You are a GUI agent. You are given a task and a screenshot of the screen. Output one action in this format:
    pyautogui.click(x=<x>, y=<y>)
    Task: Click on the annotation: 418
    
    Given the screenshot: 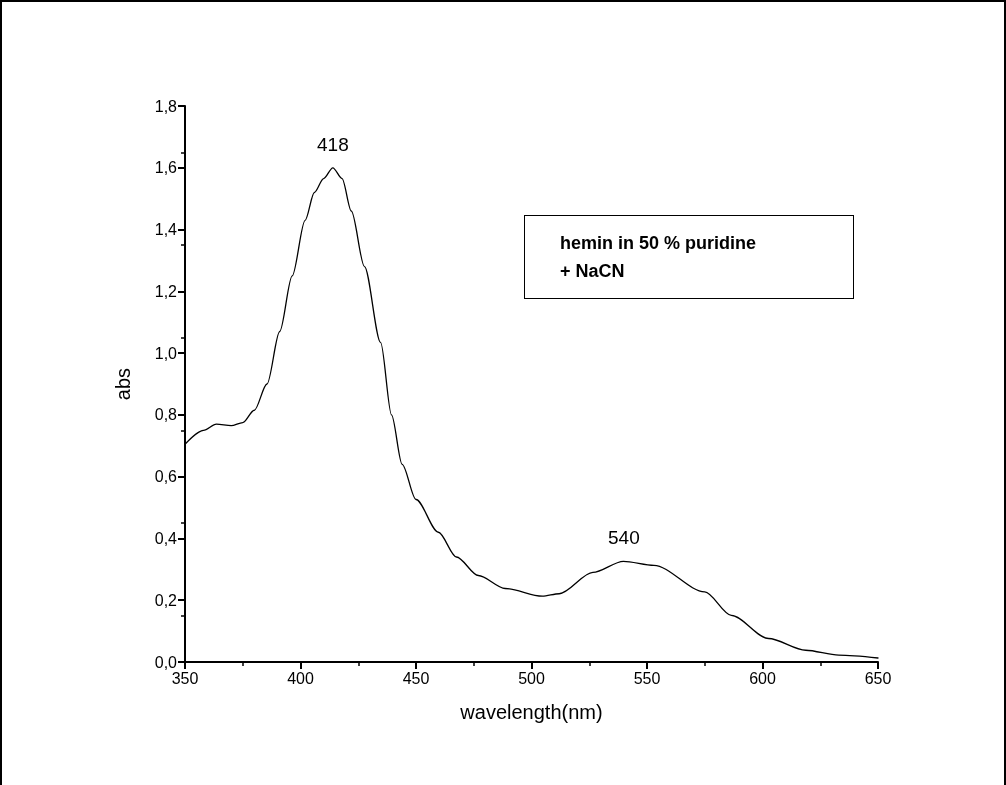 What is the action you would take?
    pyautogui.click(x=332, y=144)
    